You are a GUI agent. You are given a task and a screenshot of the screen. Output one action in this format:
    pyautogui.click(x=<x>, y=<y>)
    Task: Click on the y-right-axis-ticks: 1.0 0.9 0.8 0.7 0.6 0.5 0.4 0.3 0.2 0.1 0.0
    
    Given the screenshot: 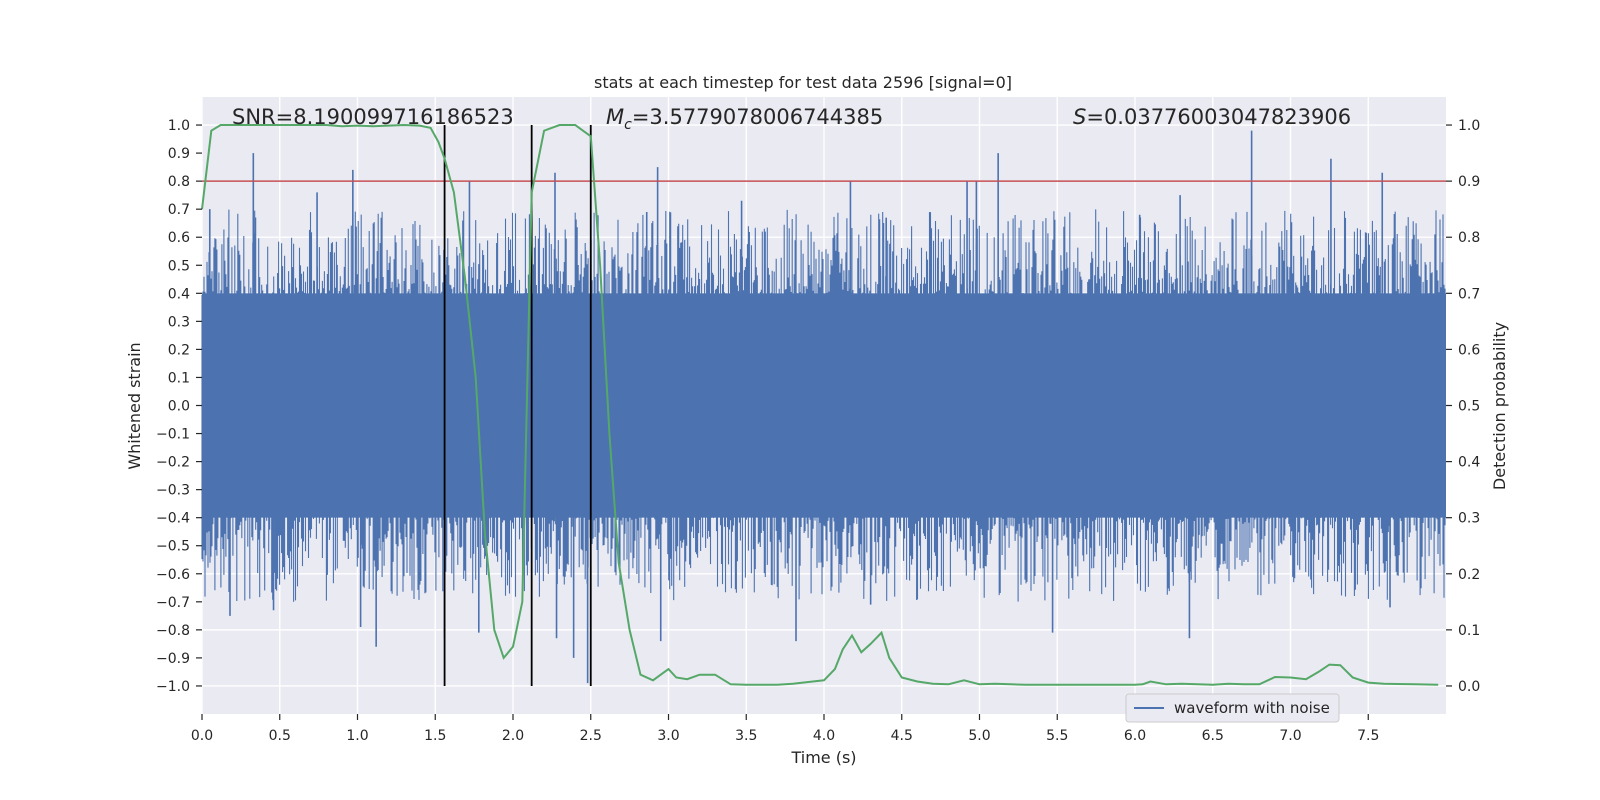 What is the action you would take?
    pyautogui.click(x=1463, y=406)
    